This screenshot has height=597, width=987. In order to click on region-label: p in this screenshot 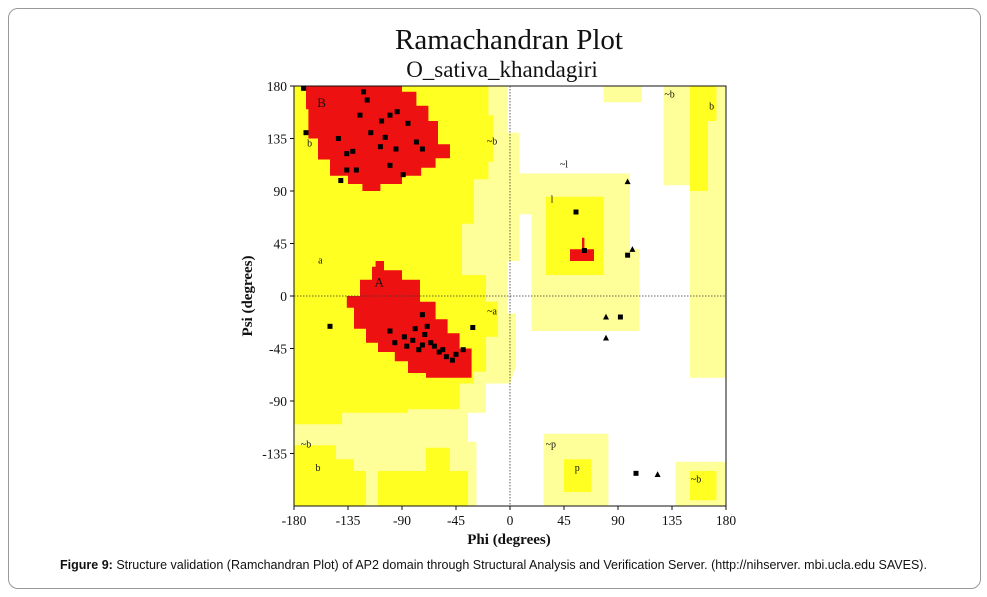, I will do `click(577, 468)`.